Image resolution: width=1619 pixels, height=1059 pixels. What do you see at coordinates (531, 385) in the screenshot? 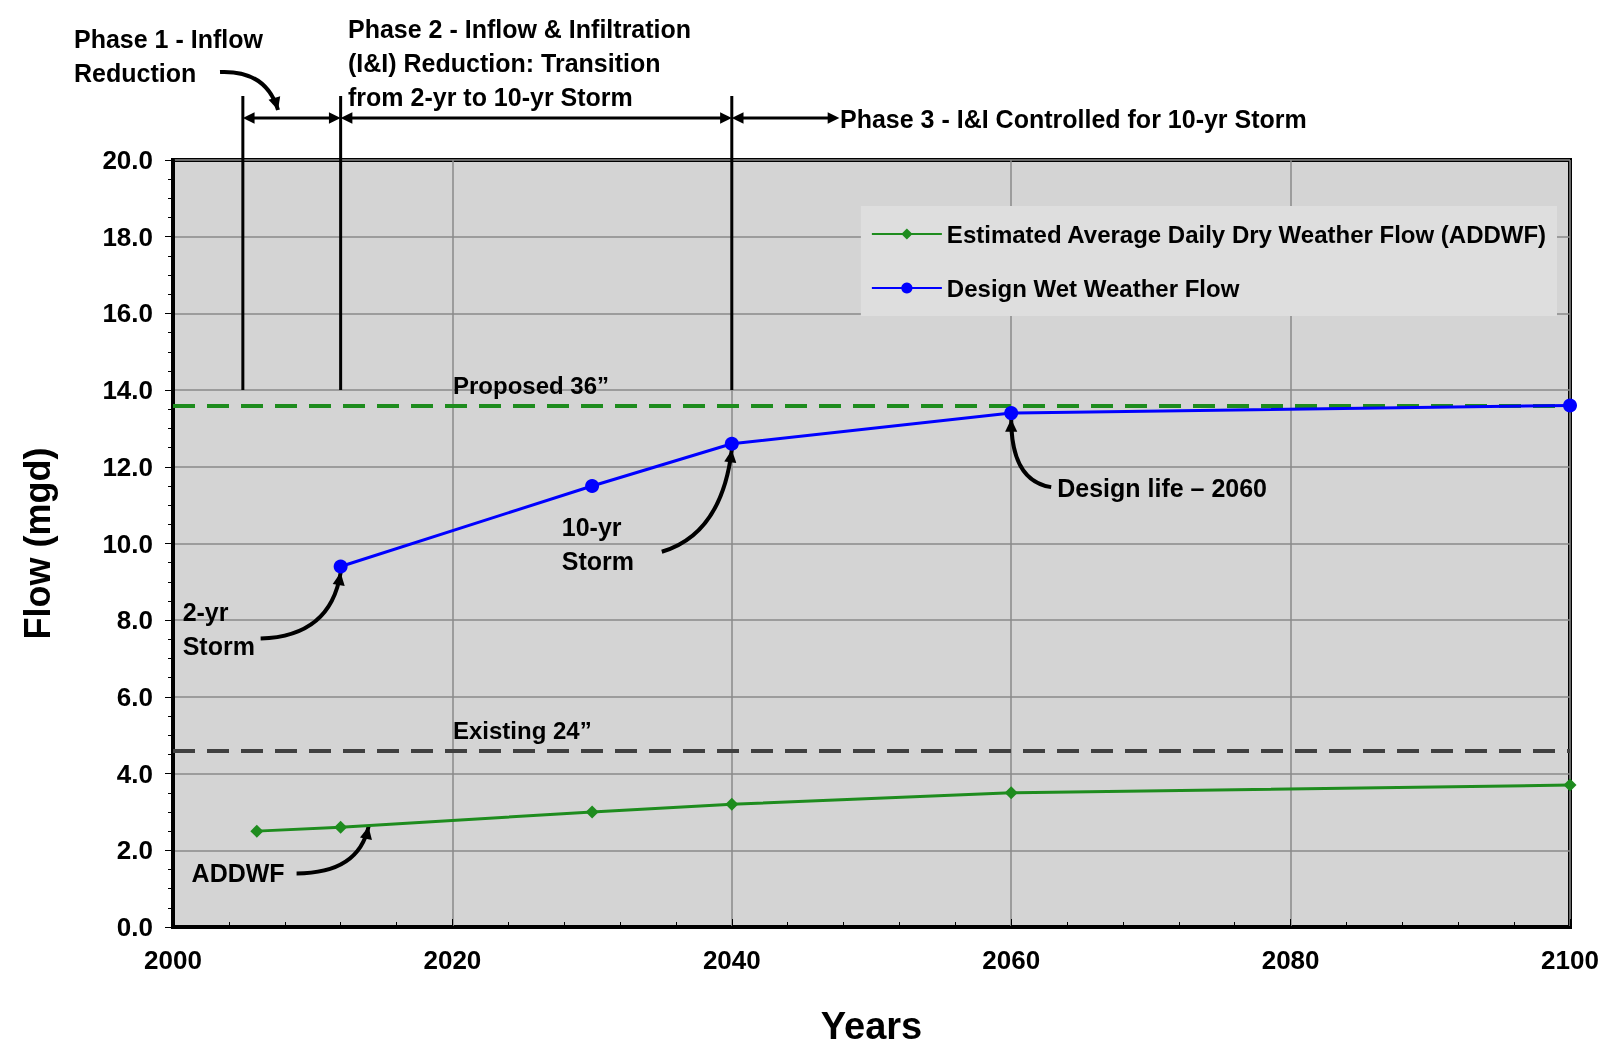
I see `ref-line-label: Proposed 36”` at bounding box center [531, 385].